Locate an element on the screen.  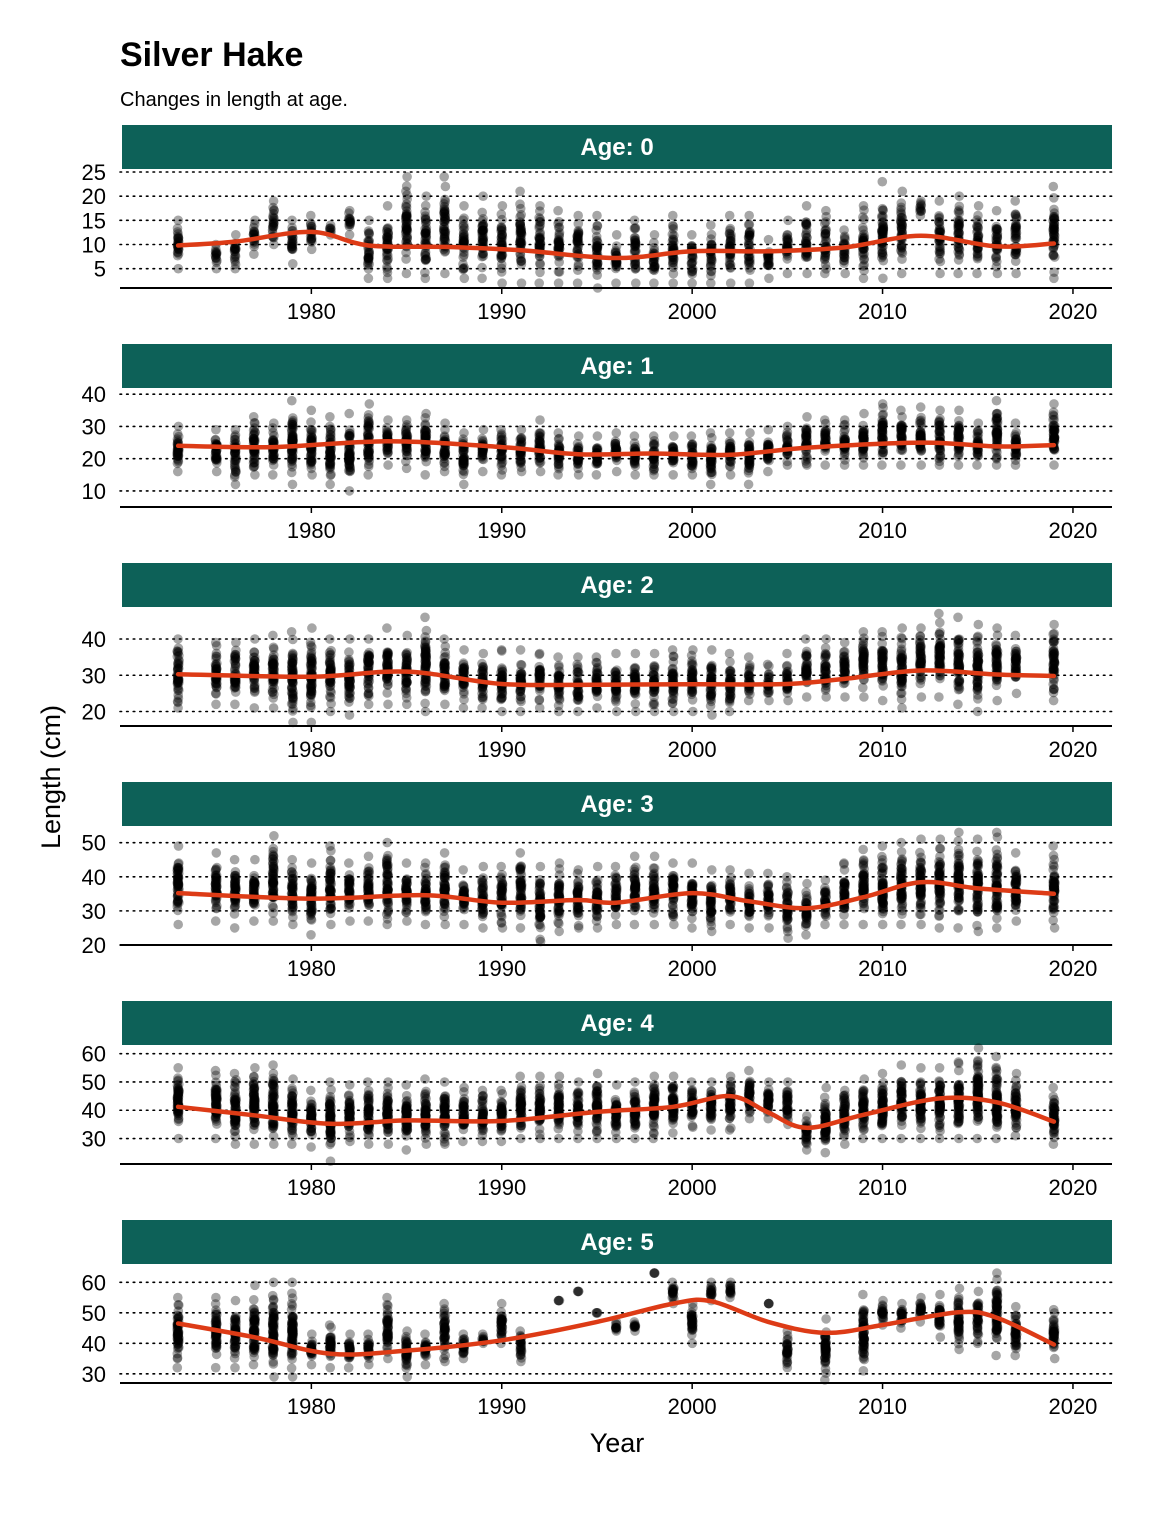
x-tick-label: 1990 is located at coordinates (501, 311).